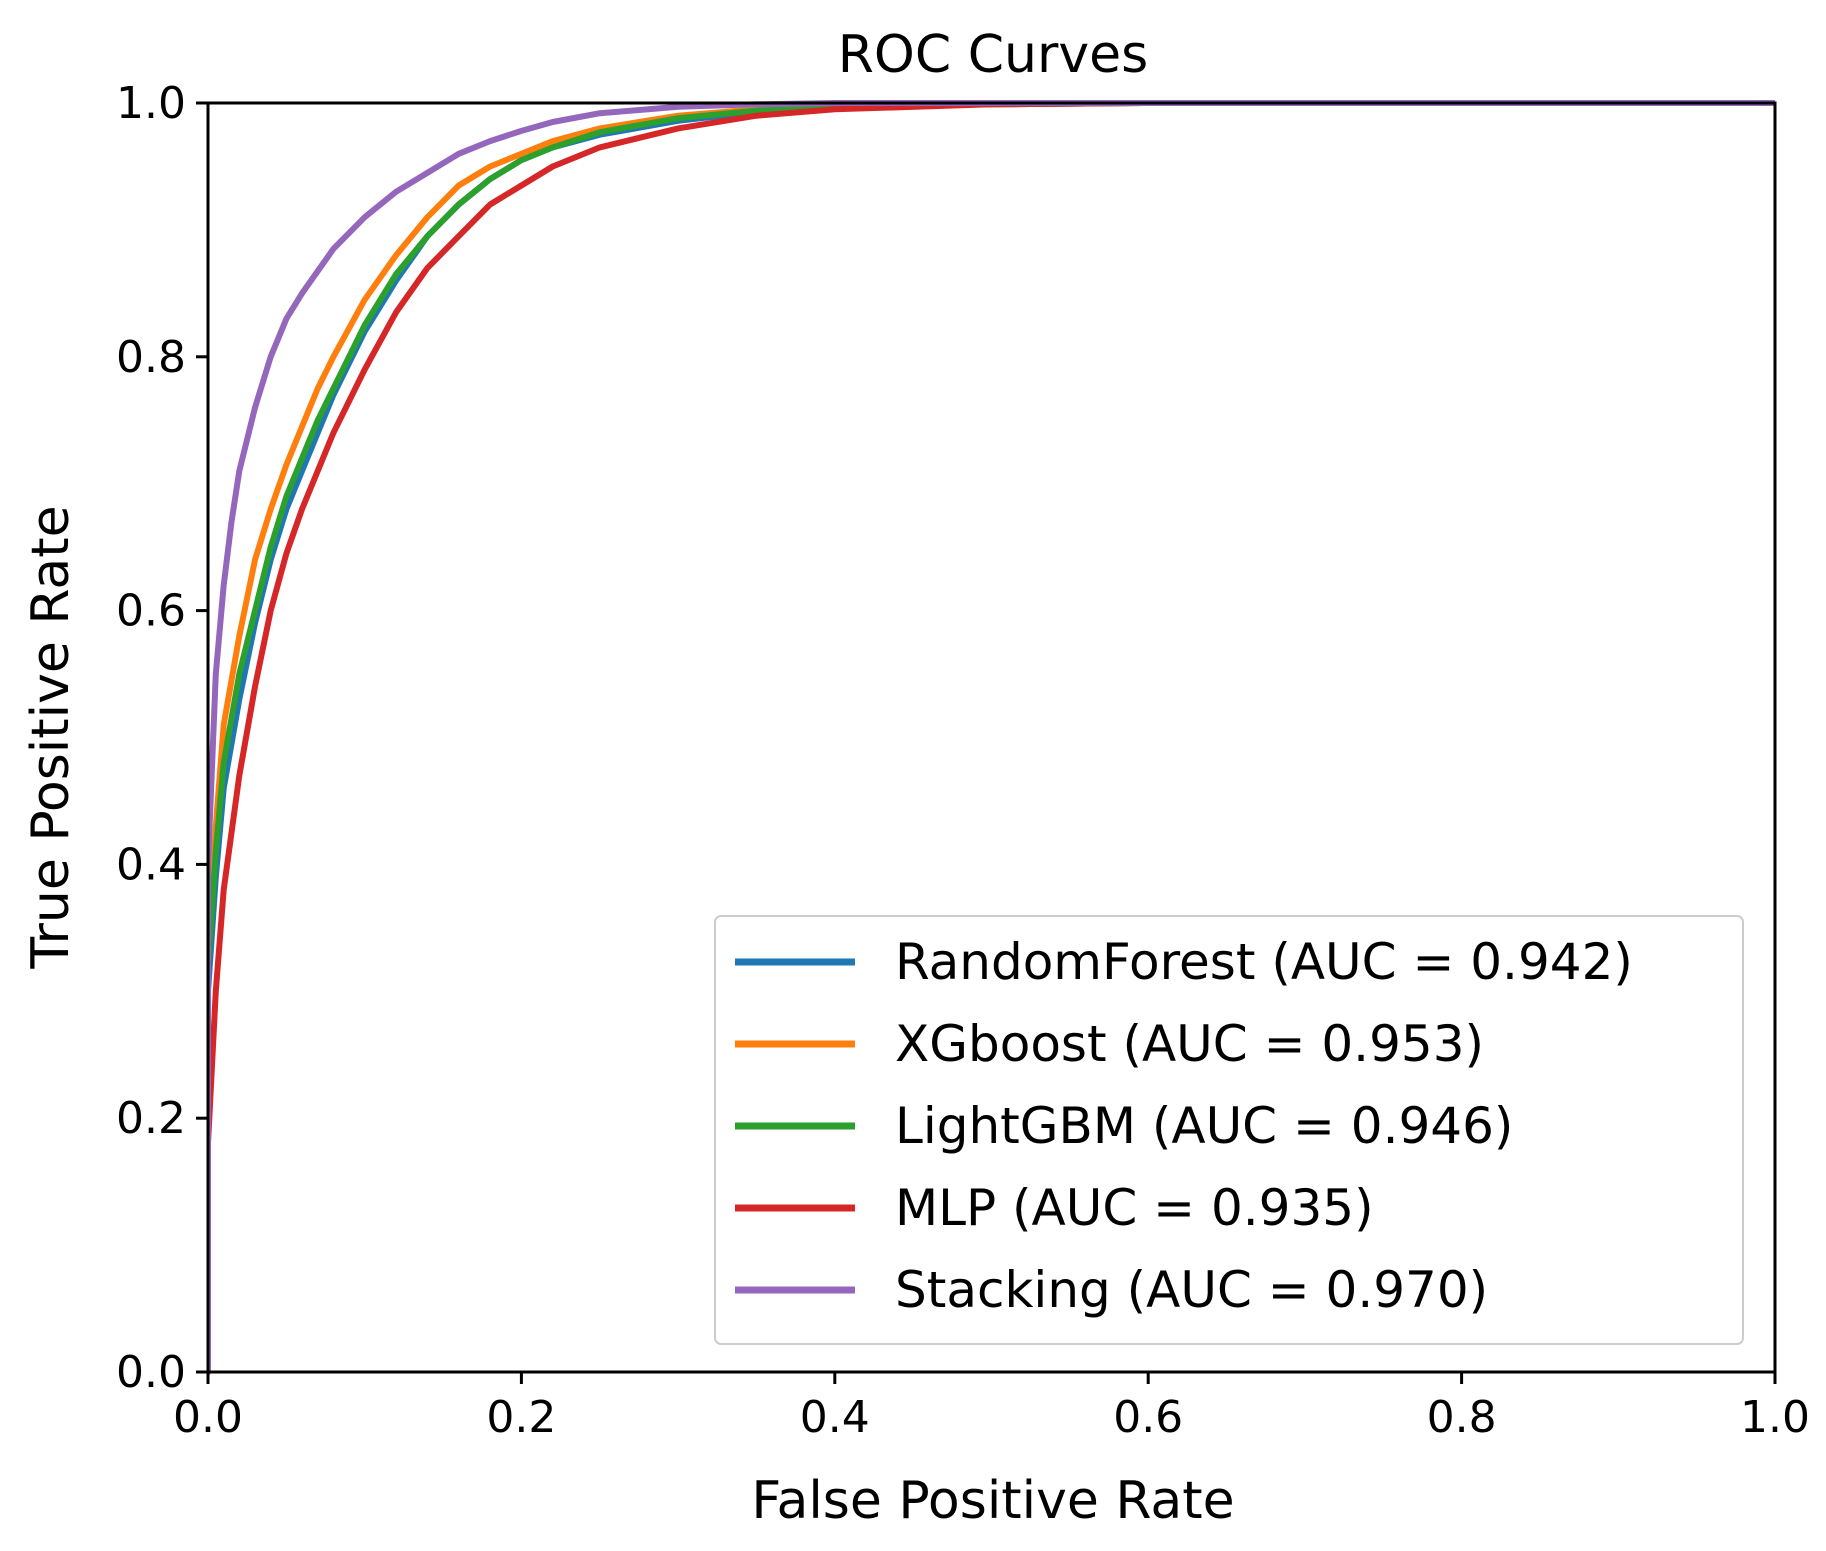  What do you see at coordinates (151, 1372) in the screenshot?
I see `y-tick-label: 0.0` at bounding box center [151, 1372].